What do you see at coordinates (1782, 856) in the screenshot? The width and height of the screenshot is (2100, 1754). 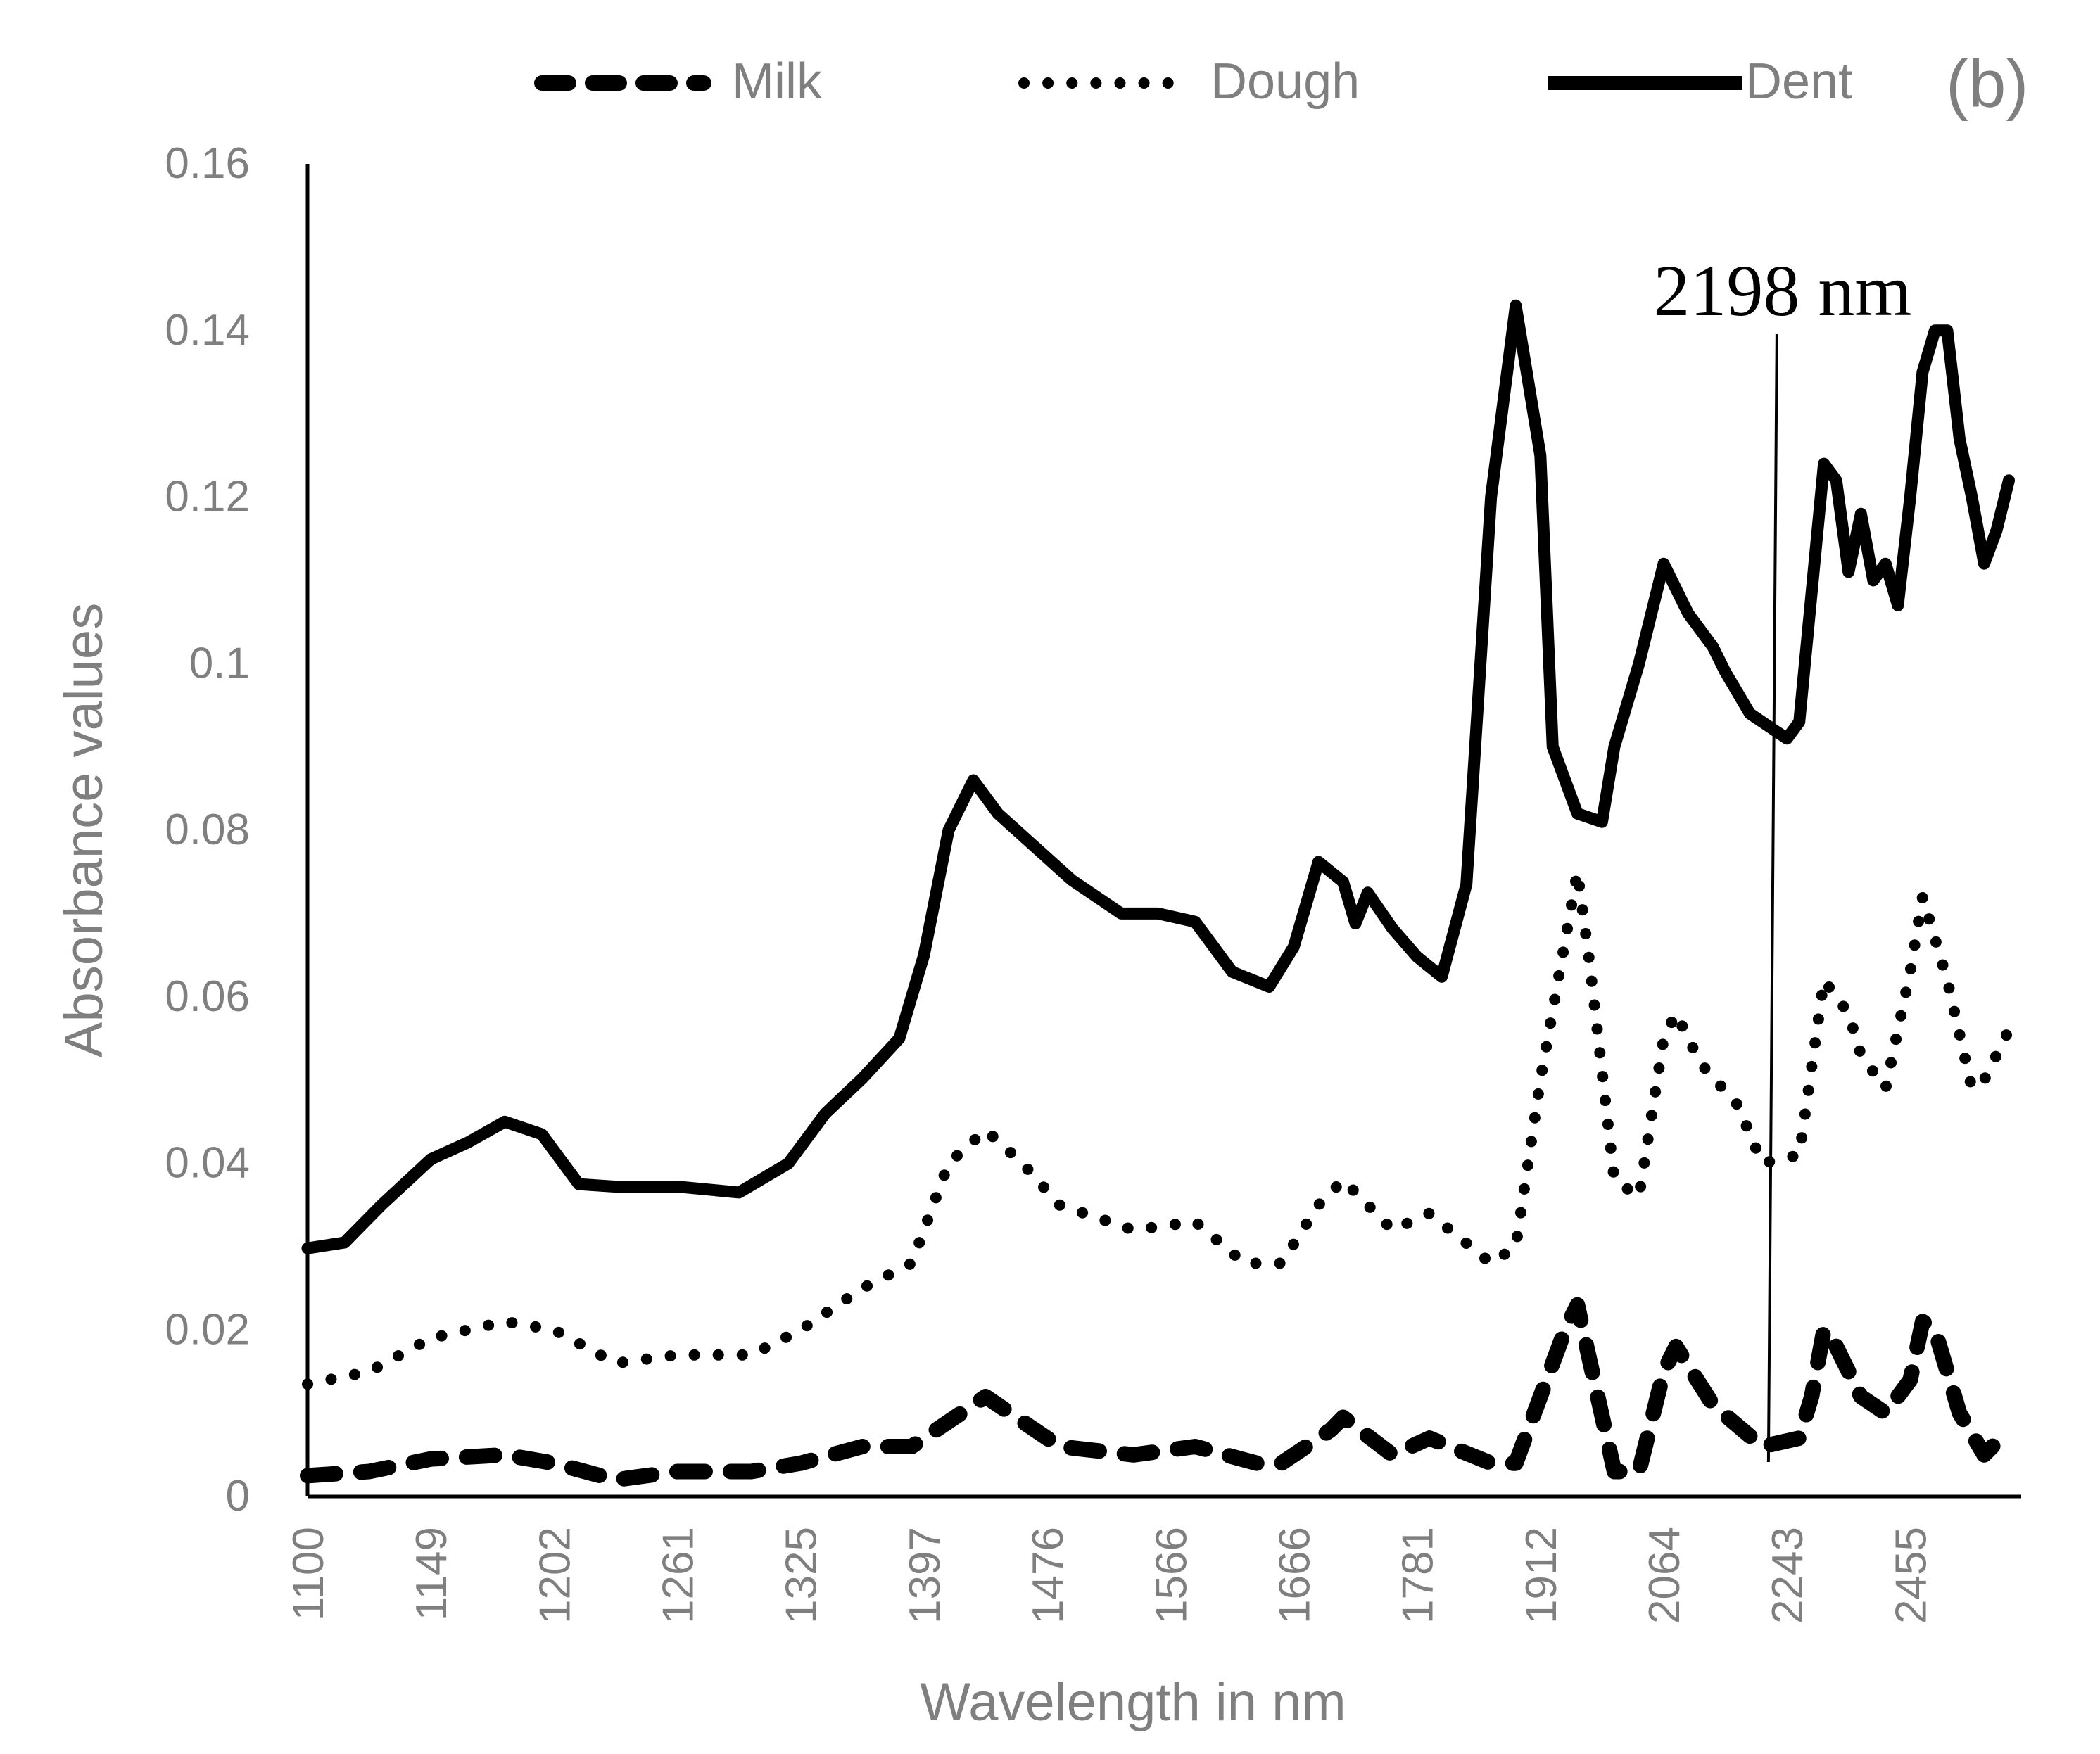 I see `annotation-group: 2198 nm` at bounding box center [1782, 856].